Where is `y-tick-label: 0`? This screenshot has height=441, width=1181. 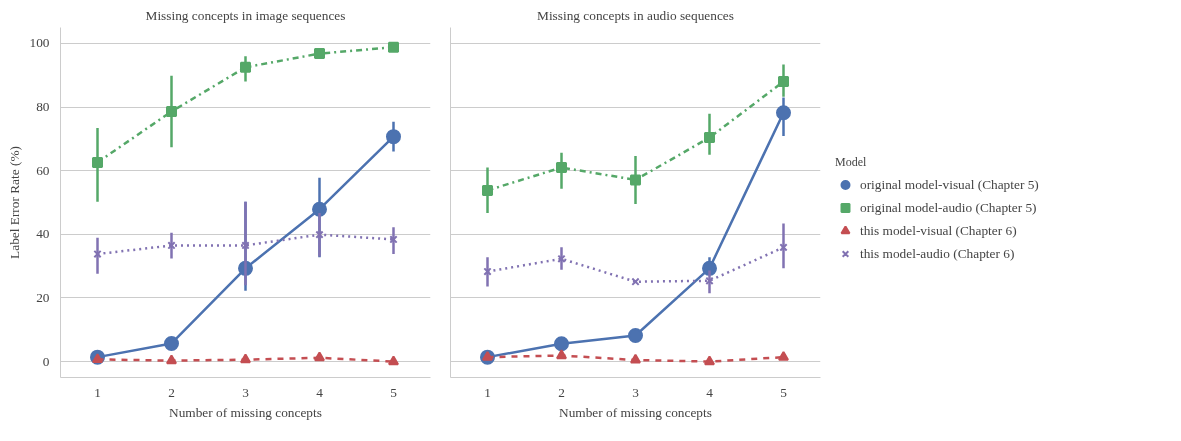
y-tick-label: 0 is located at coordinates (46, 361).